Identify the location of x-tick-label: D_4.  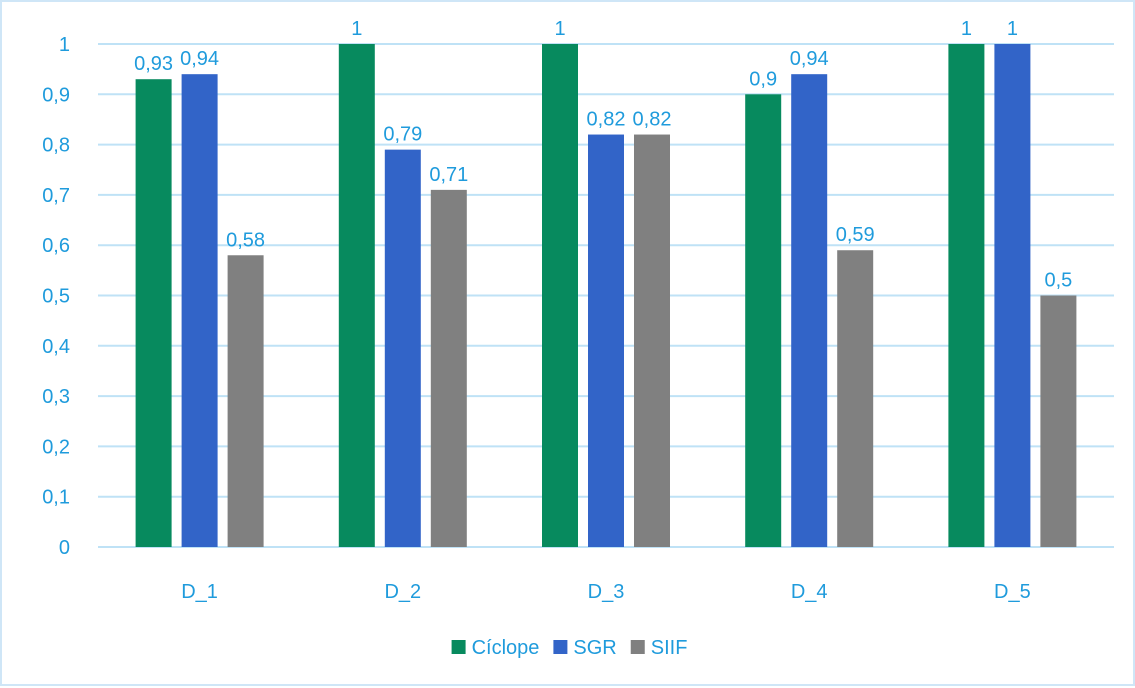
(809, 592).